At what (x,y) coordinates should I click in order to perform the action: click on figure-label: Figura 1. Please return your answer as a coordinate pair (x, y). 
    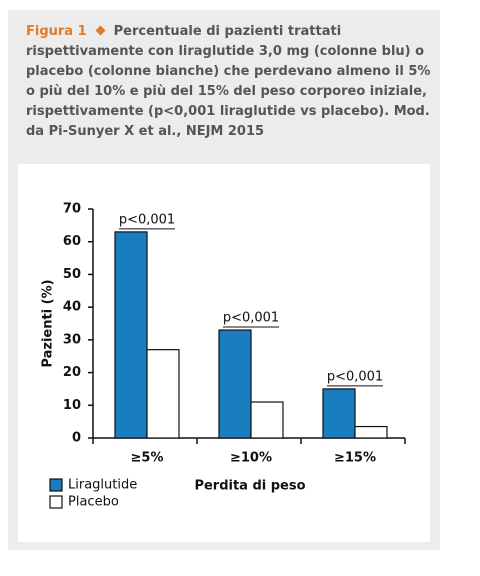
    Looking at the image, I should click on (56, 31).